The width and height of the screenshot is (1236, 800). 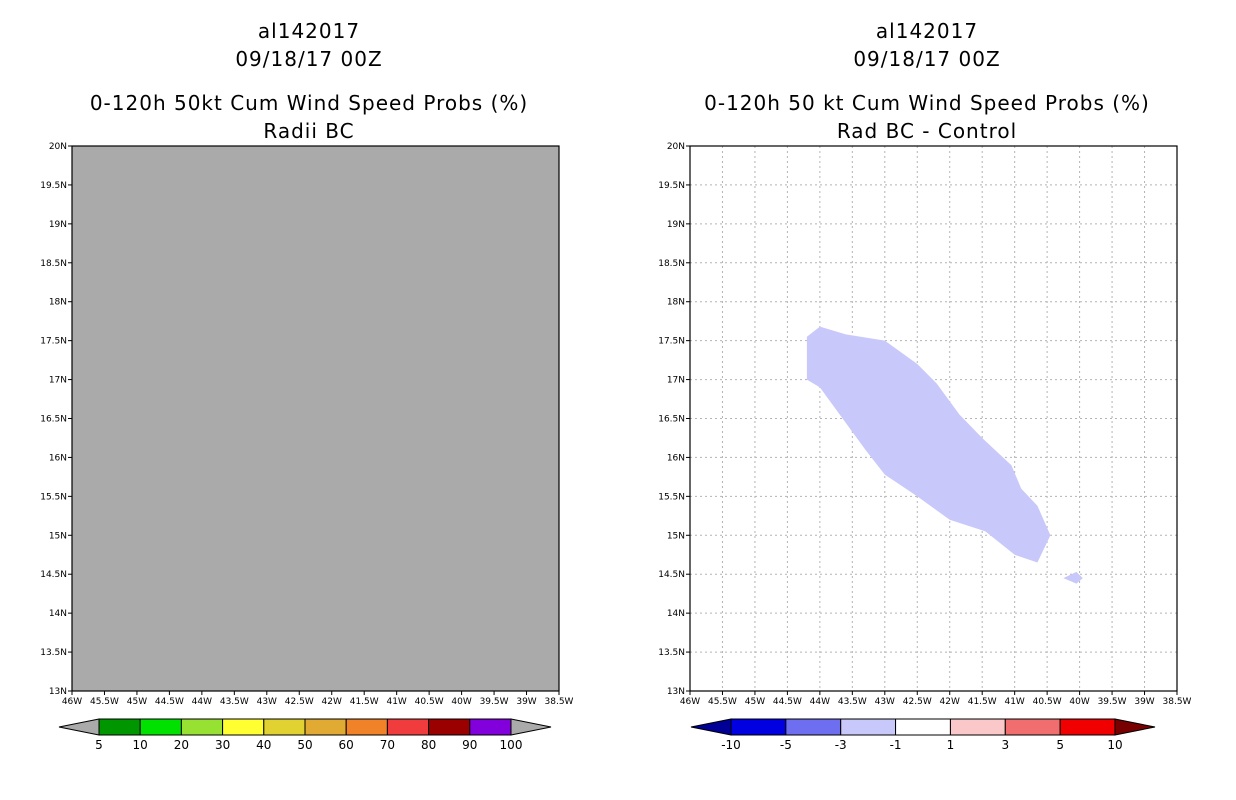 I want to click on colorbar-label: 3, so click(x=1005, y=745).